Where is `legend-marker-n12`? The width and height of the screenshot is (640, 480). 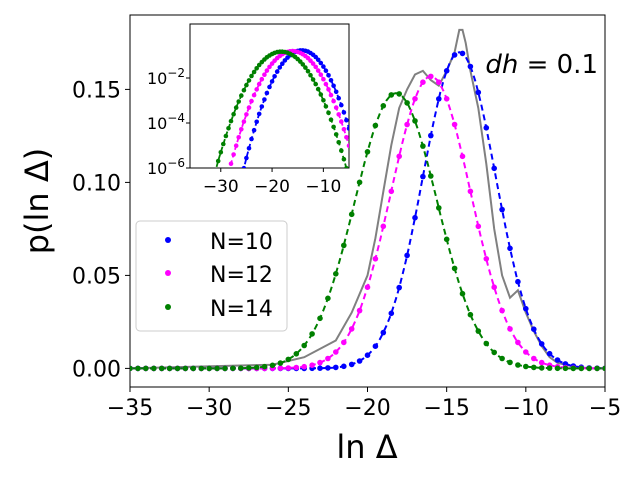 legend-marker-n12 is located at coordinates (168, 273).